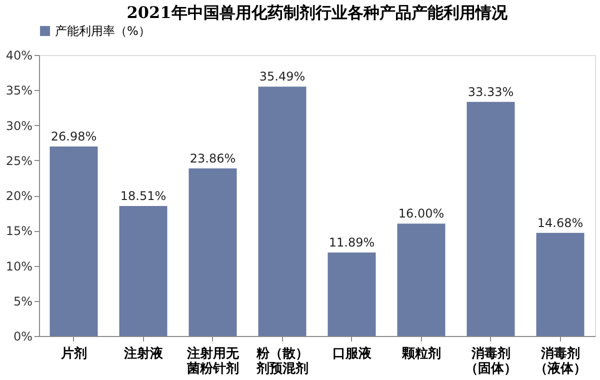 This screenshot has width=600, height=380. Describe the element at coordinates (19, 91) in the screenshot. I see `y-tick-label: 35%` at that location.